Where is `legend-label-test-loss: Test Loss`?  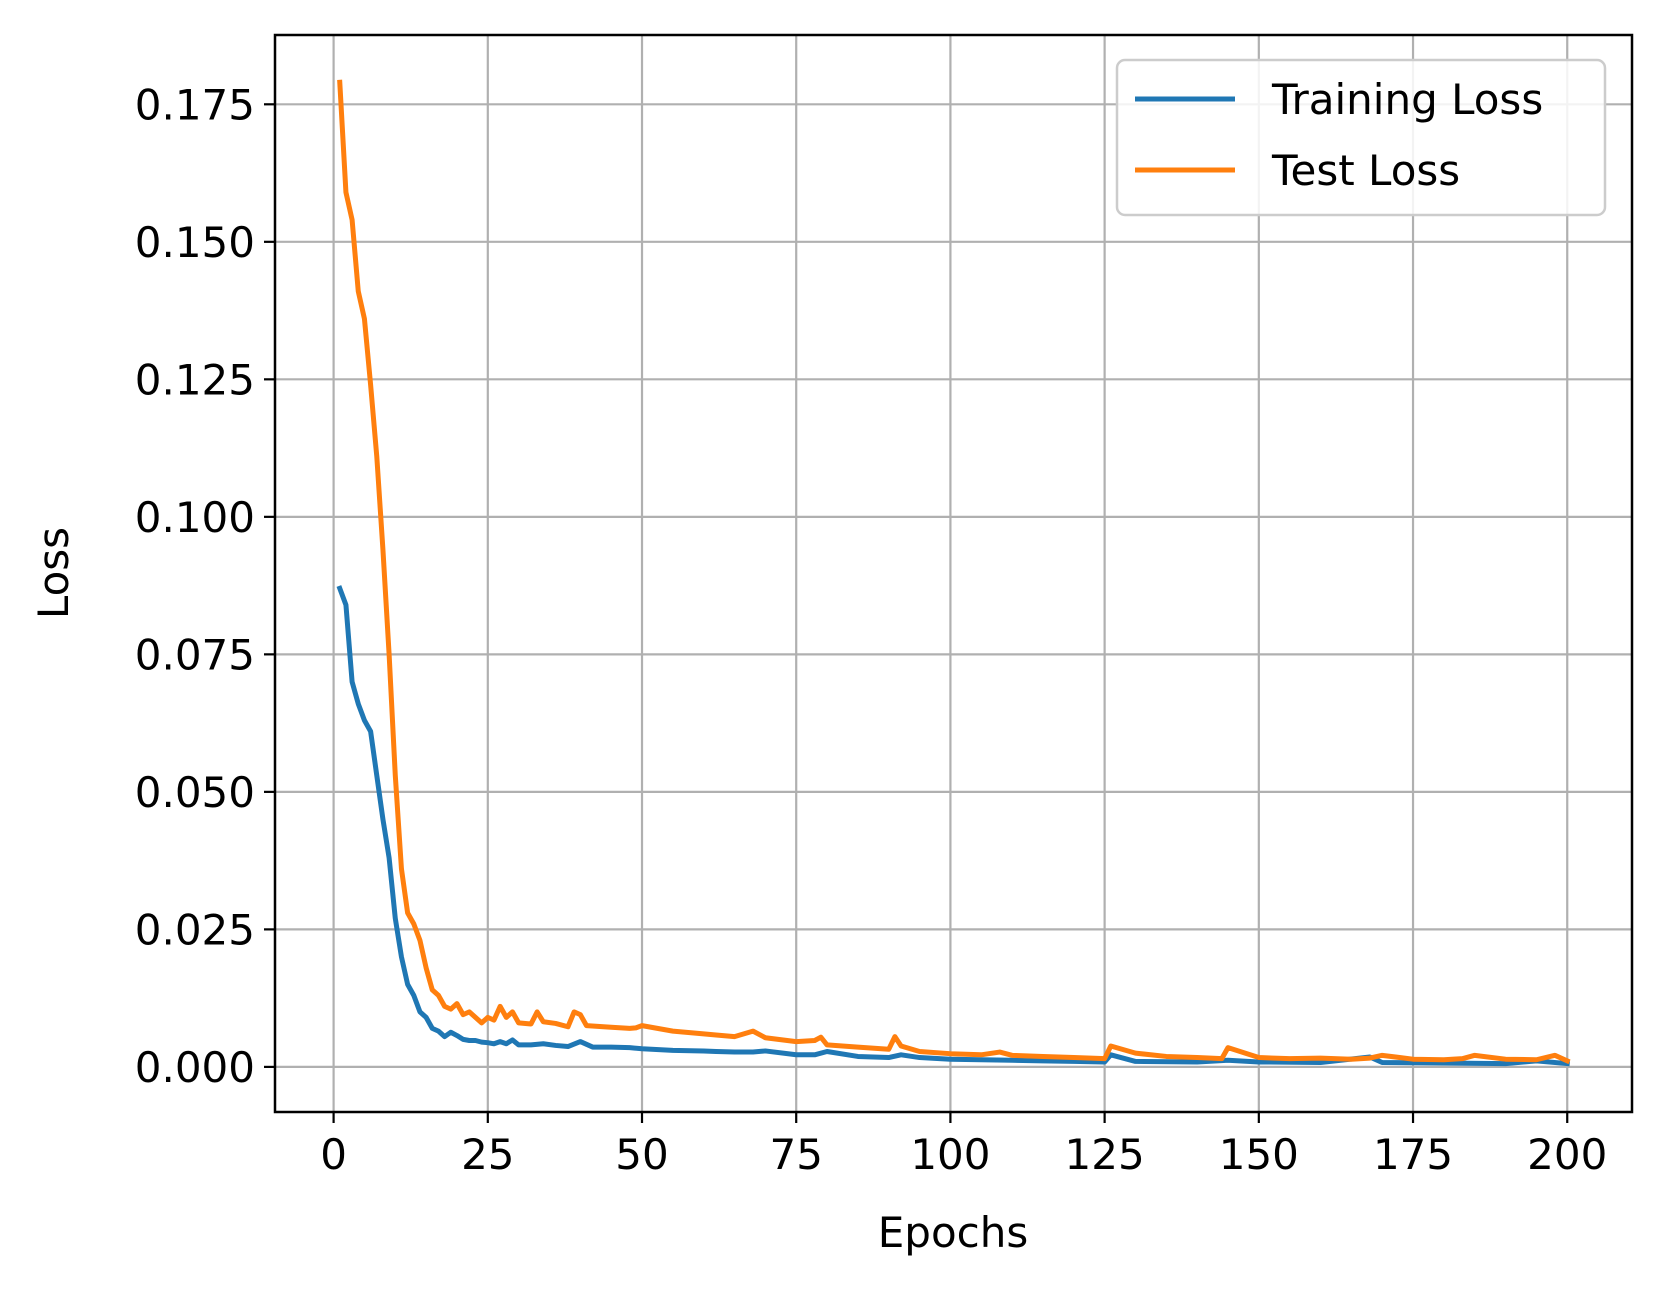
legend-label-test-loss: Test Loss is located at coordinates (1365, 170).